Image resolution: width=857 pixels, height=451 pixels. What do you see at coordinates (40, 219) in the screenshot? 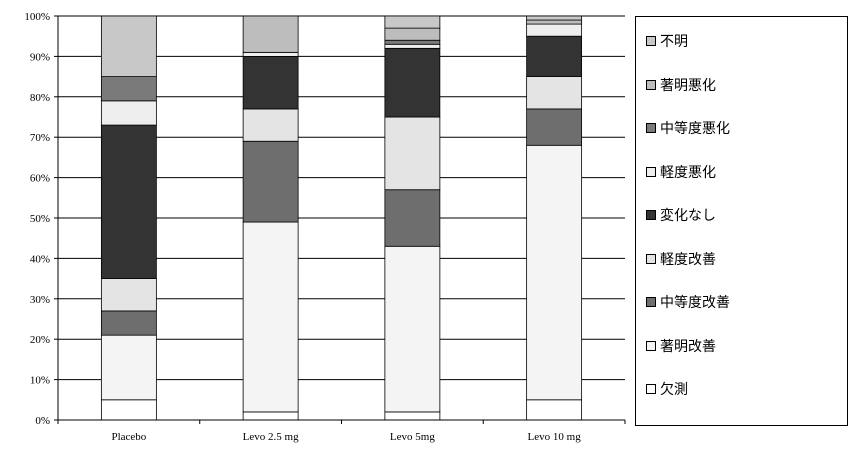
I see `y-tick-label: 50%` at bounding box center [40, 219].